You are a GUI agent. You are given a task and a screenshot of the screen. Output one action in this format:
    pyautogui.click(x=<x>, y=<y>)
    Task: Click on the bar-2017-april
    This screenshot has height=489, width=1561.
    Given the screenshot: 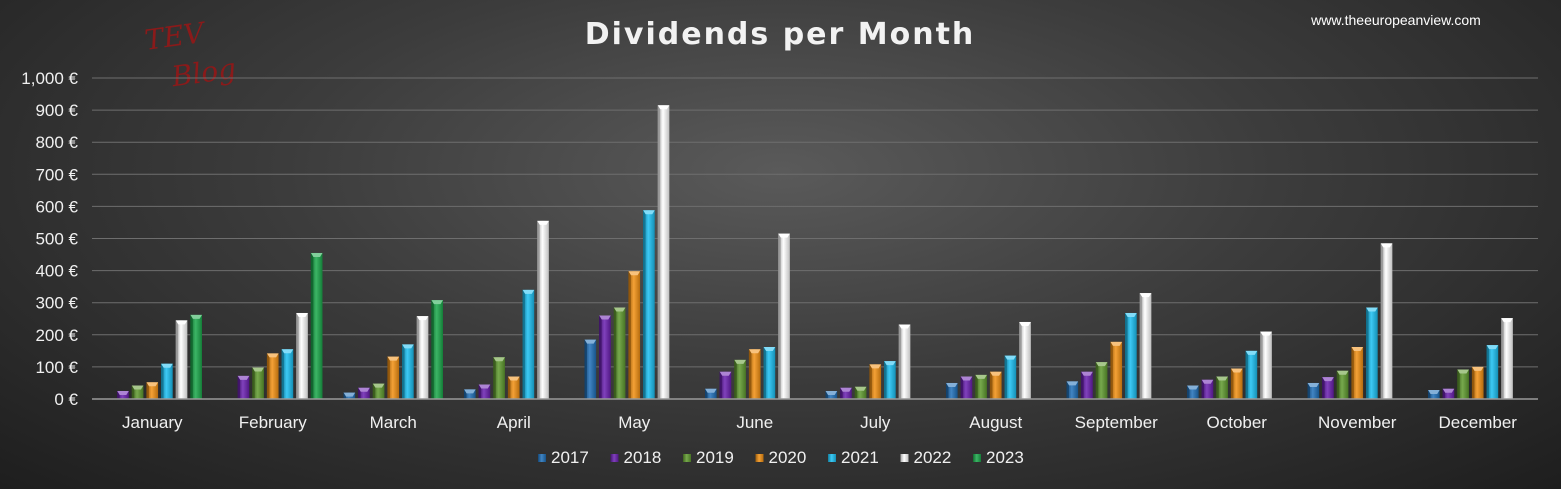 What is the action you would take?
    pyautogui.click(x=470, y=394)
    